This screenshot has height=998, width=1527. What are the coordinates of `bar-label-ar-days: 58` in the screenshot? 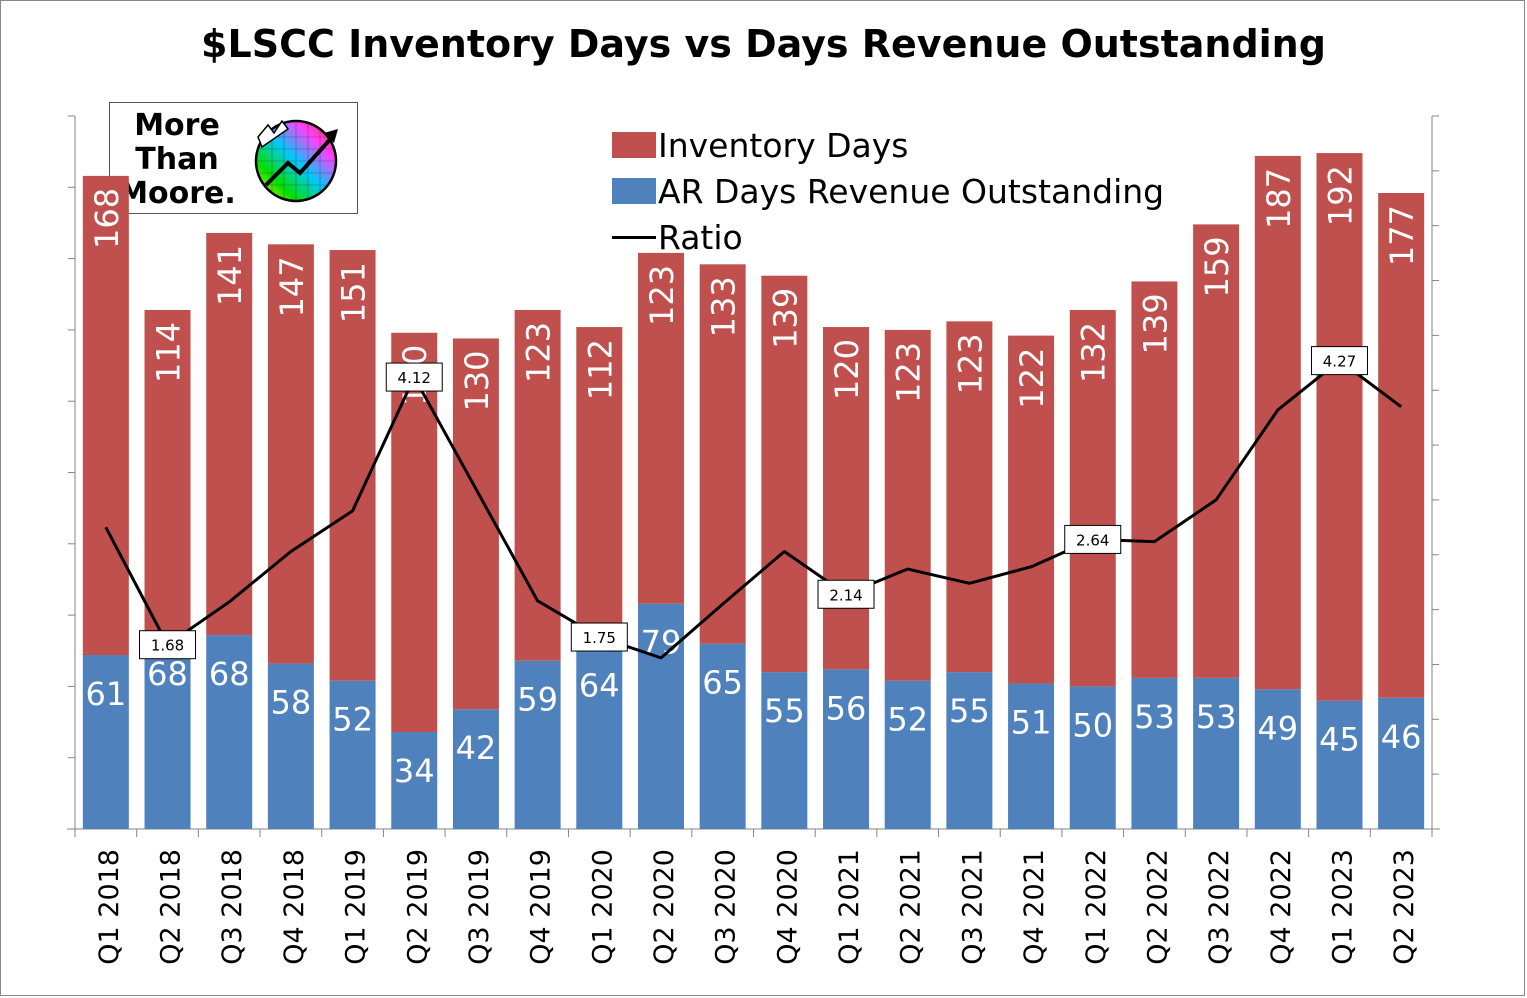 It's located at (291, 703).